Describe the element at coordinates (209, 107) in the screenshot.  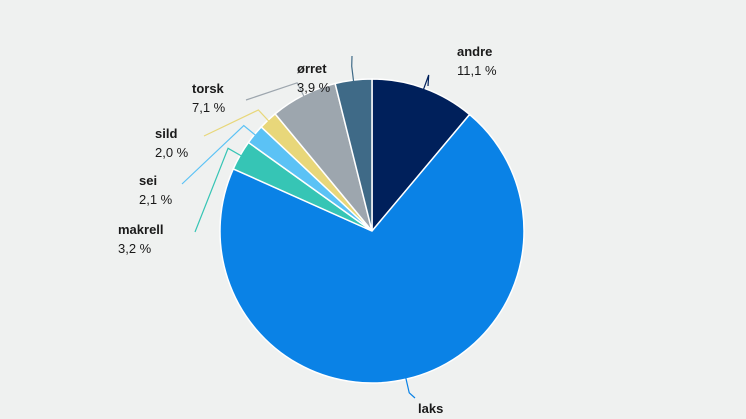
I see `value-label: 7,1 %` at that location.